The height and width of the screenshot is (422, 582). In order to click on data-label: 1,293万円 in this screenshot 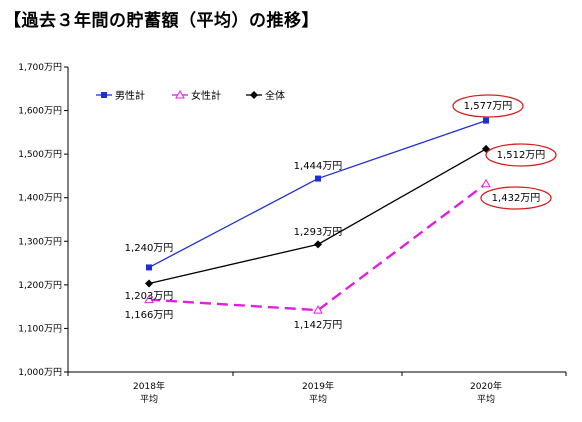, I will do `click(318, 232)`.